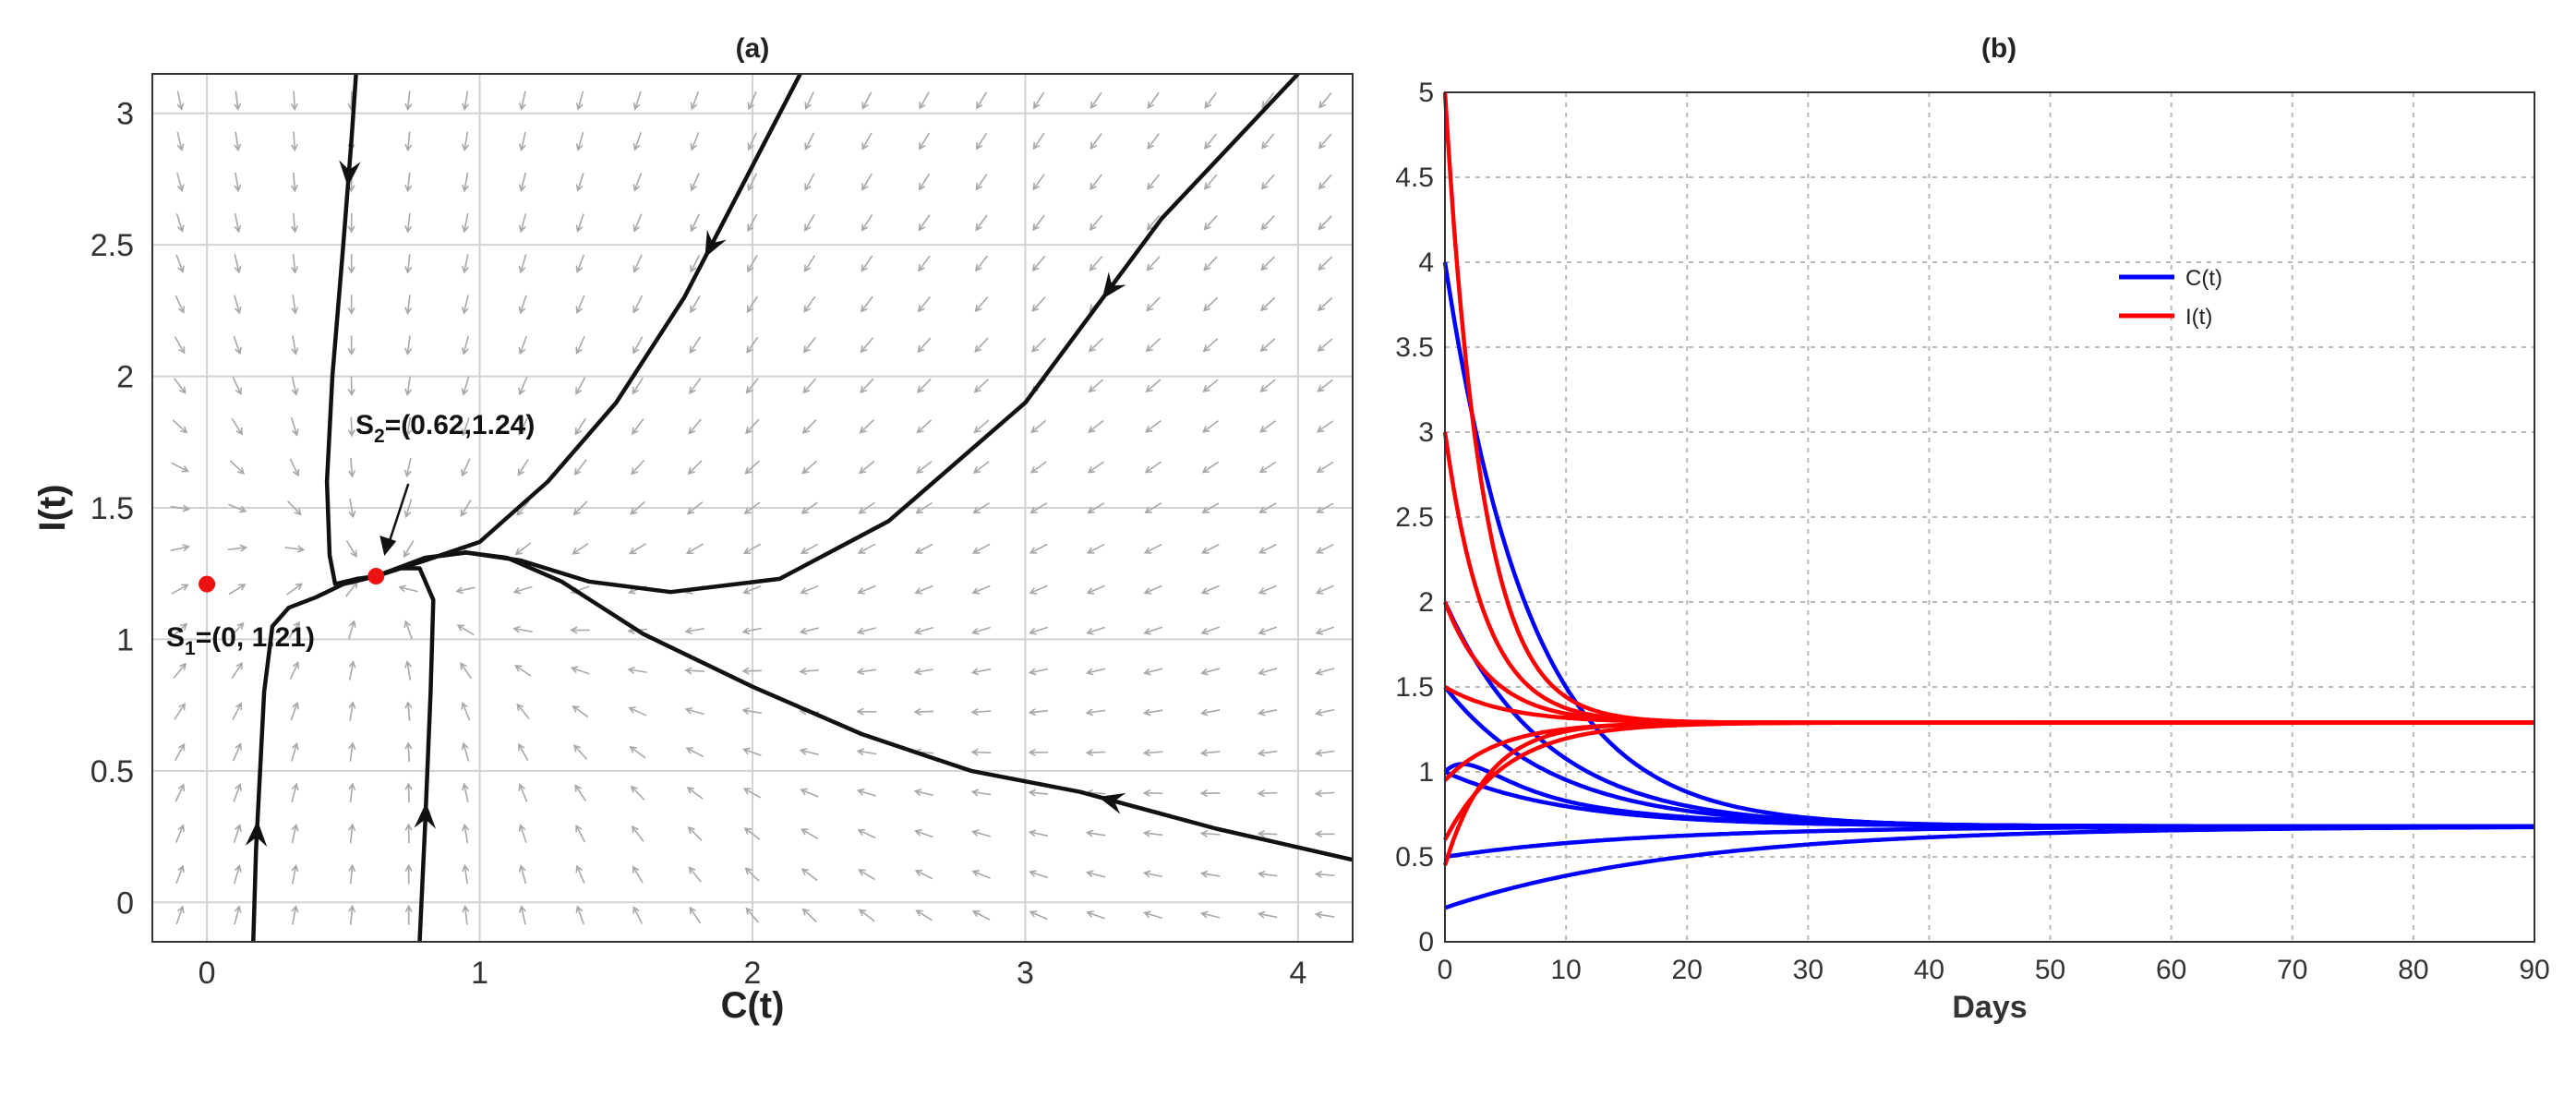  Describe the element at coordinates (388, 546) in the screenshot. I see `label-pointer-head-s2` at that location.